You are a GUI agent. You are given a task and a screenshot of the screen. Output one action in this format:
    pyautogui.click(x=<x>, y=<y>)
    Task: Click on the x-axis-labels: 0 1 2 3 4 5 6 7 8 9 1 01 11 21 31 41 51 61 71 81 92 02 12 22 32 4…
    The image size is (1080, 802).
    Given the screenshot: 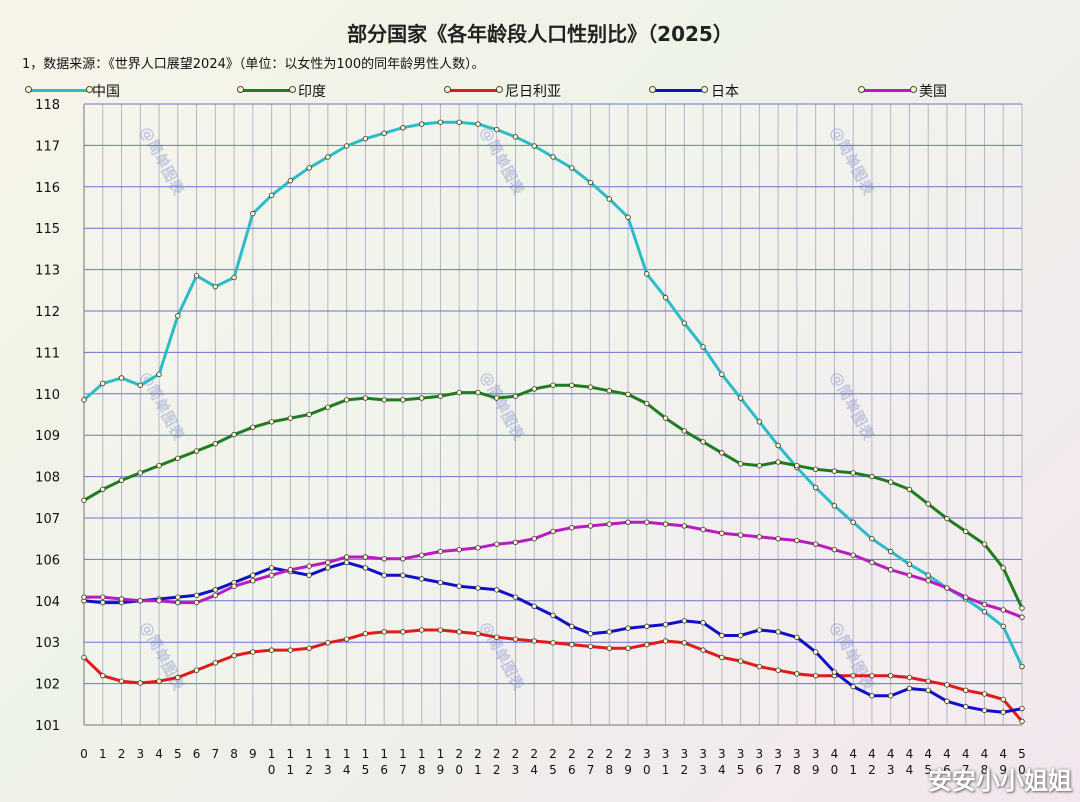 What is the action you would take?
    pyautogui.click(x=553, y=762)
    